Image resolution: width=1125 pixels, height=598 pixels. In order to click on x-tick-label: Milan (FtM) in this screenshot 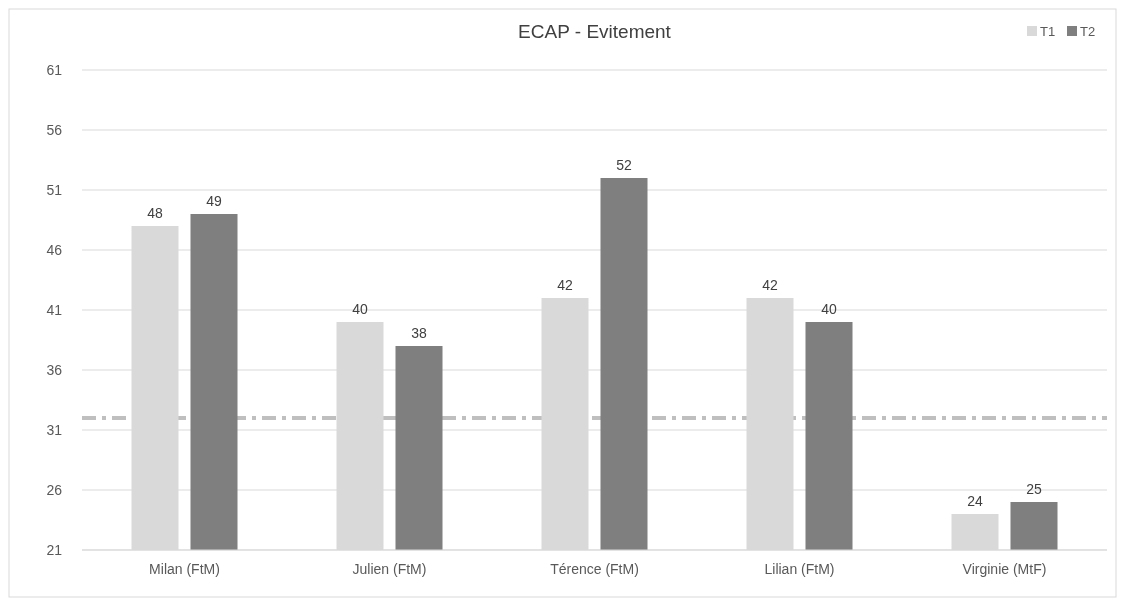, I will do `click(184, 569)`.